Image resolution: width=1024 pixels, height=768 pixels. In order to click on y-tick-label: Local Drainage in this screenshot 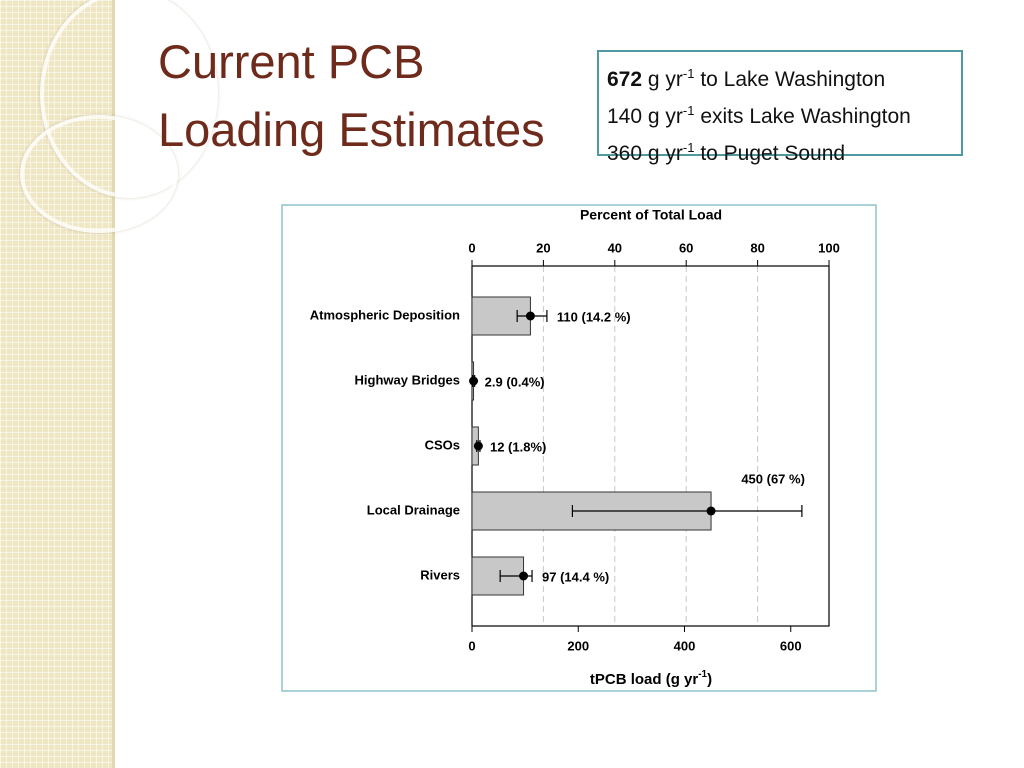, I will do `click(413, 509)`.